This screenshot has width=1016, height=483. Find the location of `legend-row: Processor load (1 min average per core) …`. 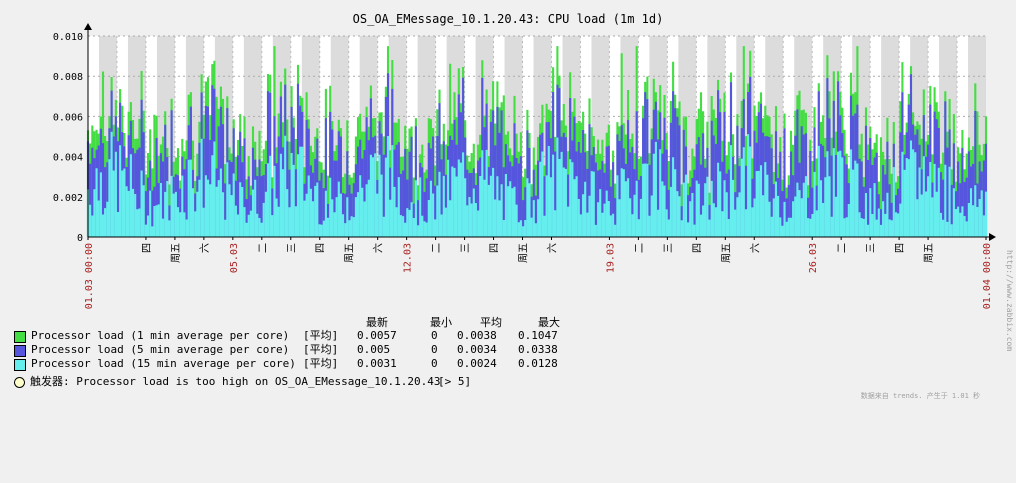

legend-row: Processor load (1 min average per core) … is located at coordinates (286, 336).